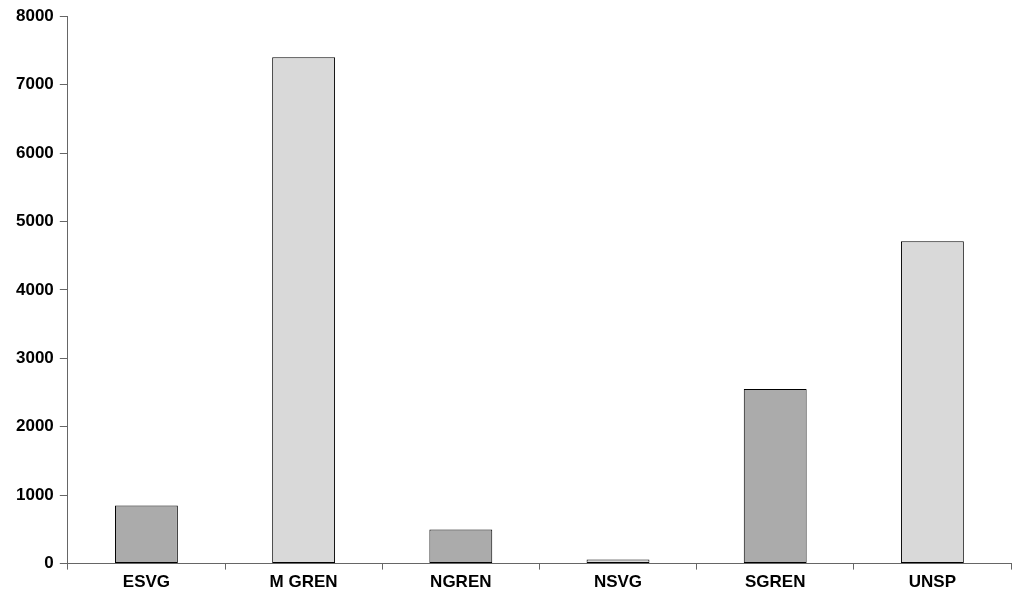 The image size is (1021, 604). What do you see at coordinates (146, 582) in the screenshot?
I see `x-tick-label: ESVG` at bounding box center [146, 582].